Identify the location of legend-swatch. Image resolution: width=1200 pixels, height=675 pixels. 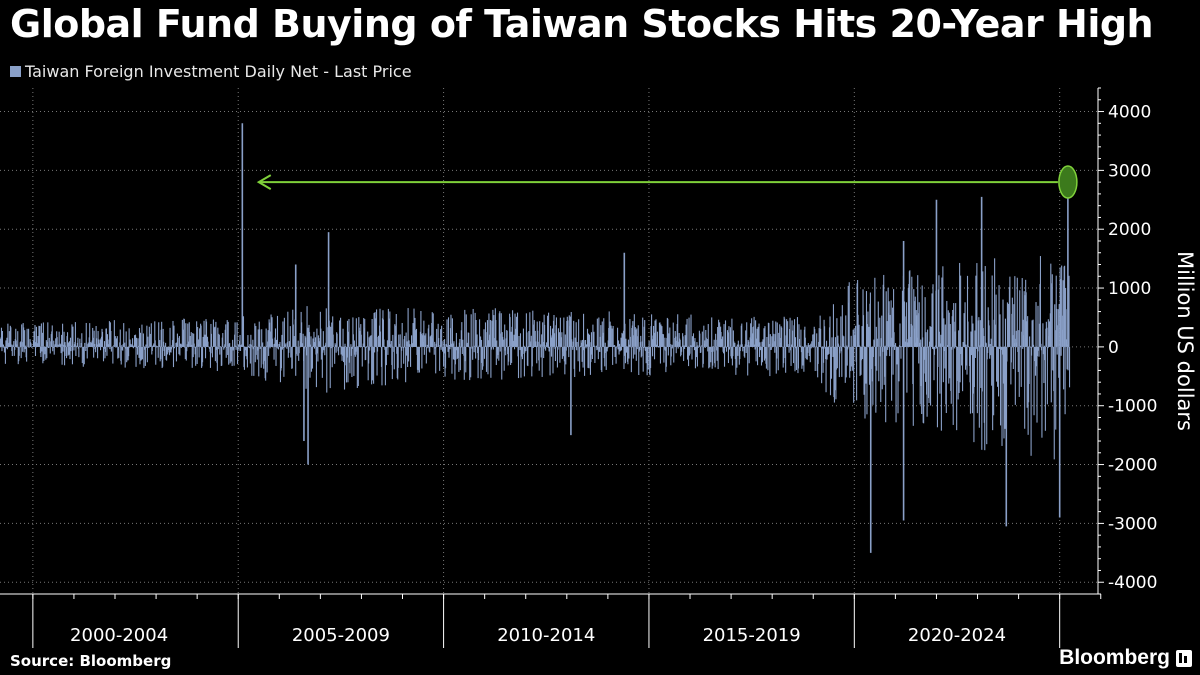
(15, 71).